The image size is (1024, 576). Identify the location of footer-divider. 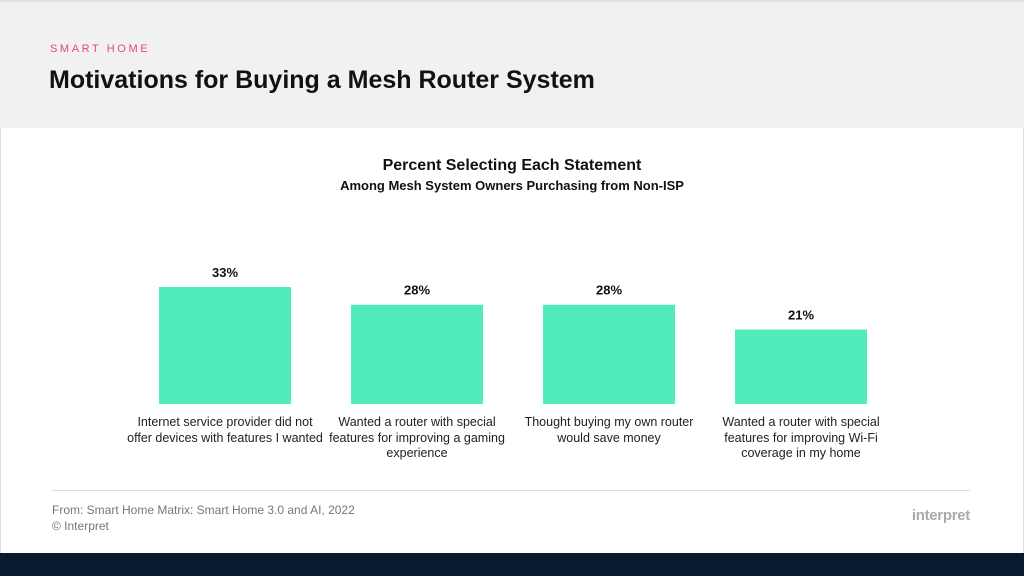
(511, 490).